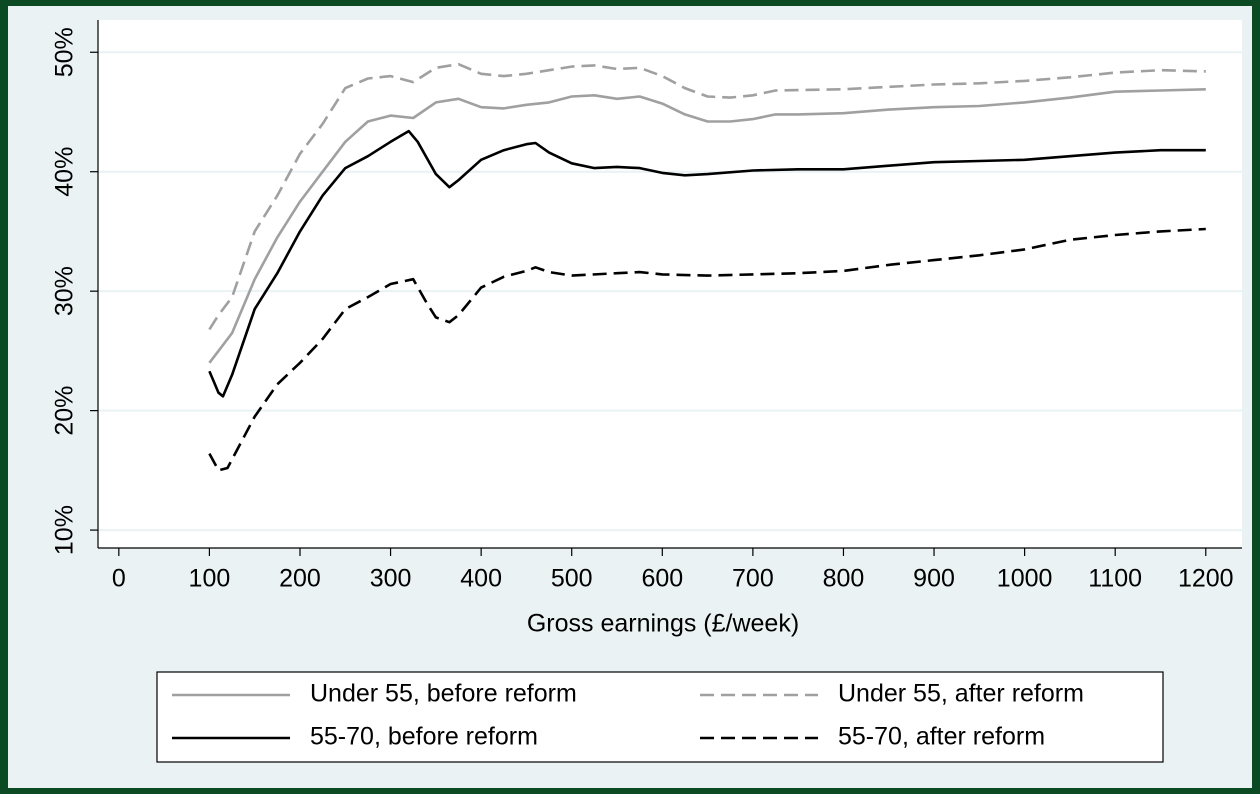 This screenshot has width=1260, height=794. Describe the element at coordinates (961, 694) in the screenshot. I see `legend-label: Under 55, after reform` at that location.